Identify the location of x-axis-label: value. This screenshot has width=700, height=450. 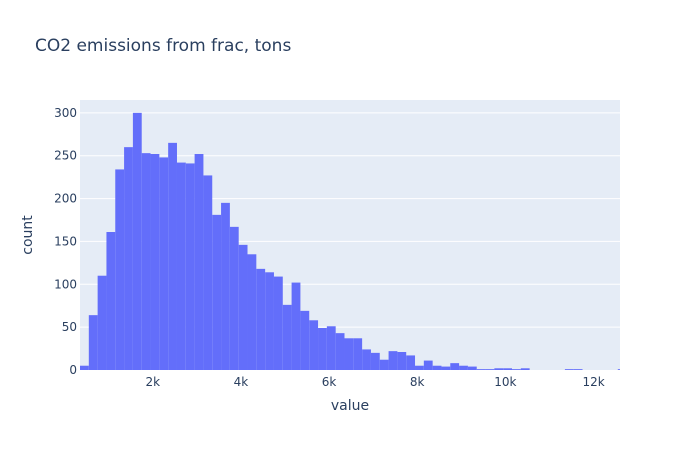
(350, 406).